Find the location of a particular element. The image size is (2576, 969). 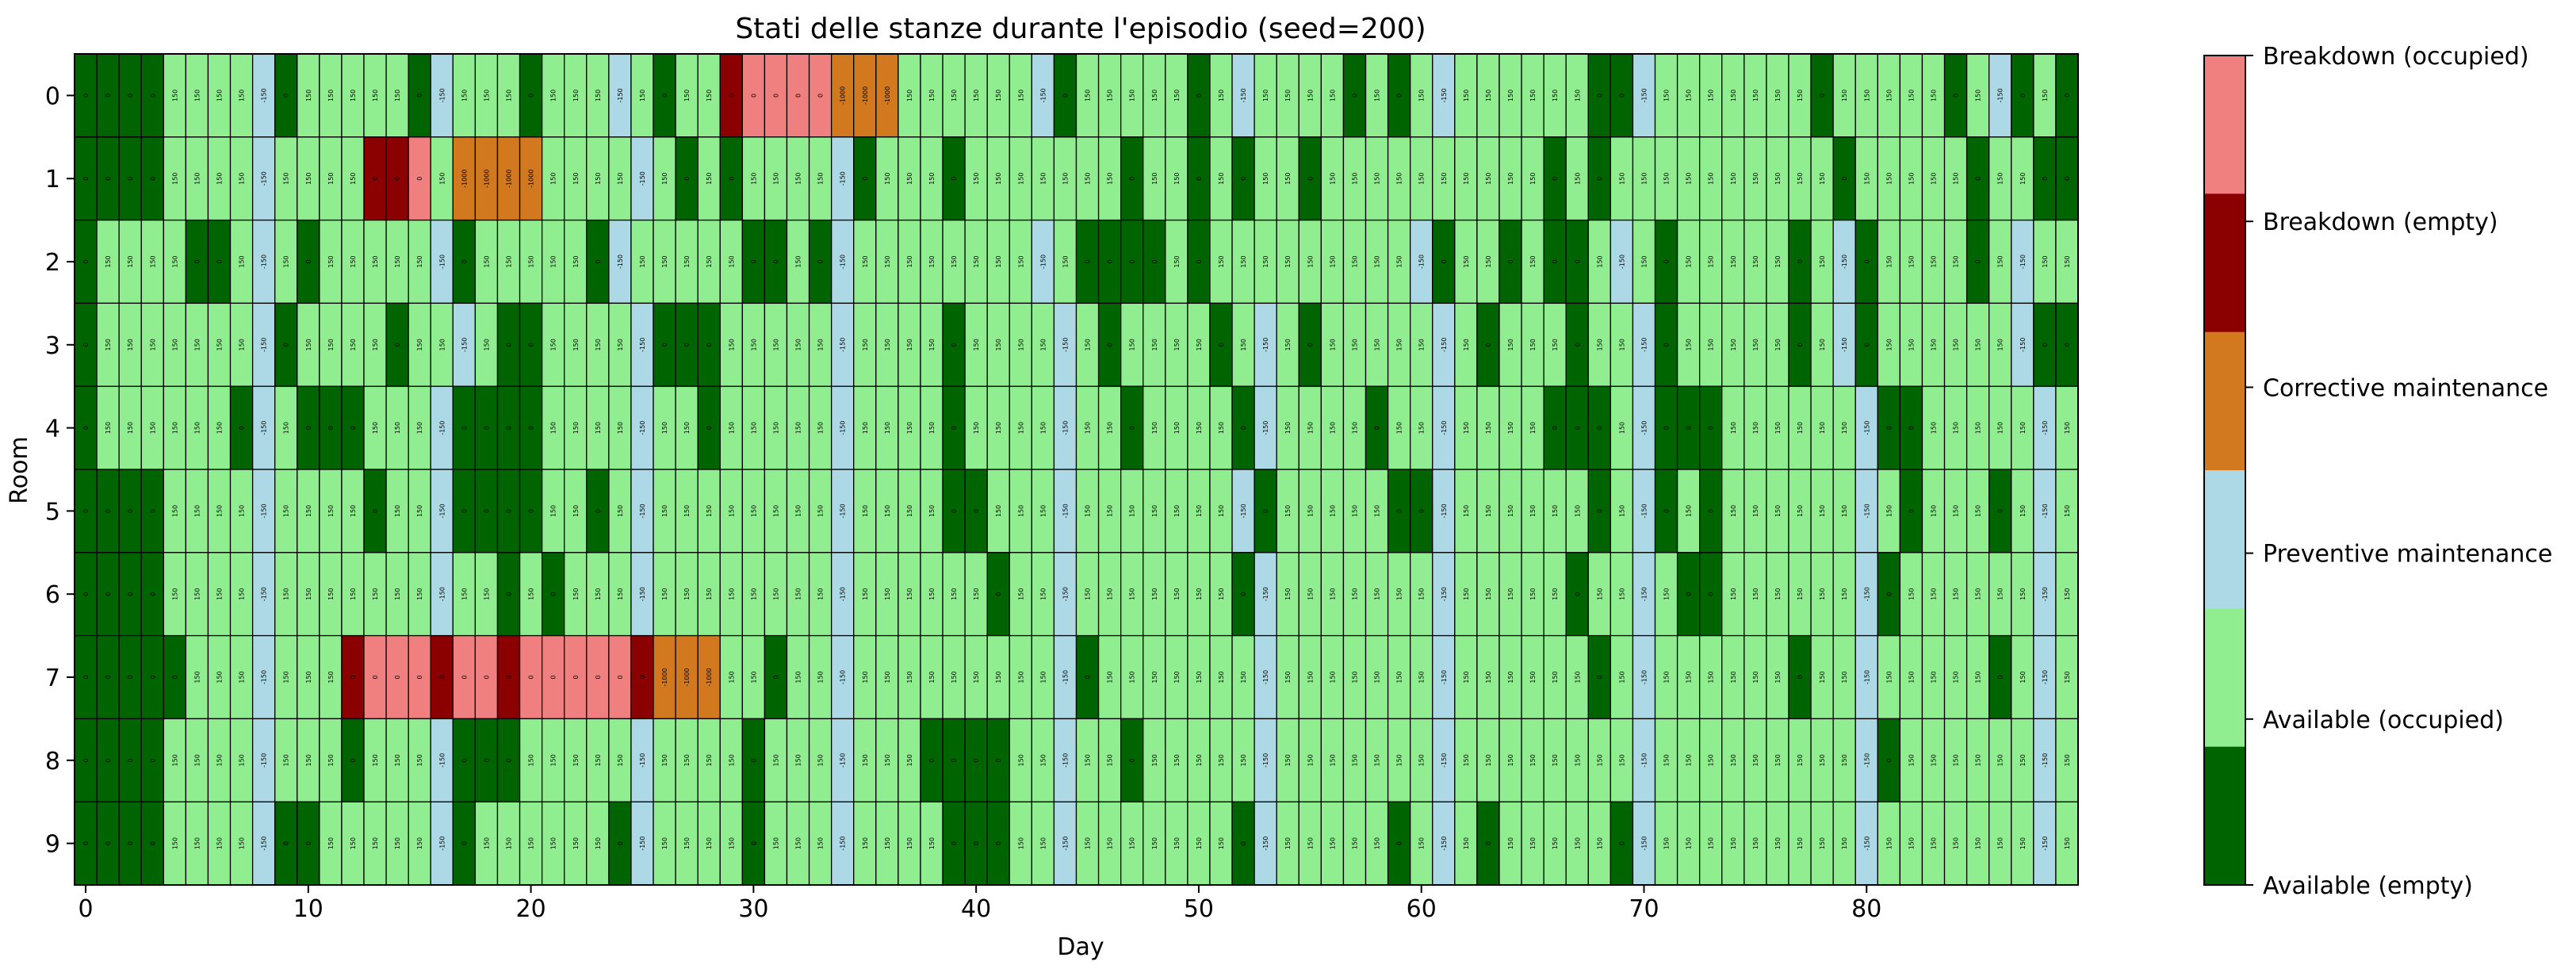

x-tick-label: 0 is located at coordinates (85, 909).